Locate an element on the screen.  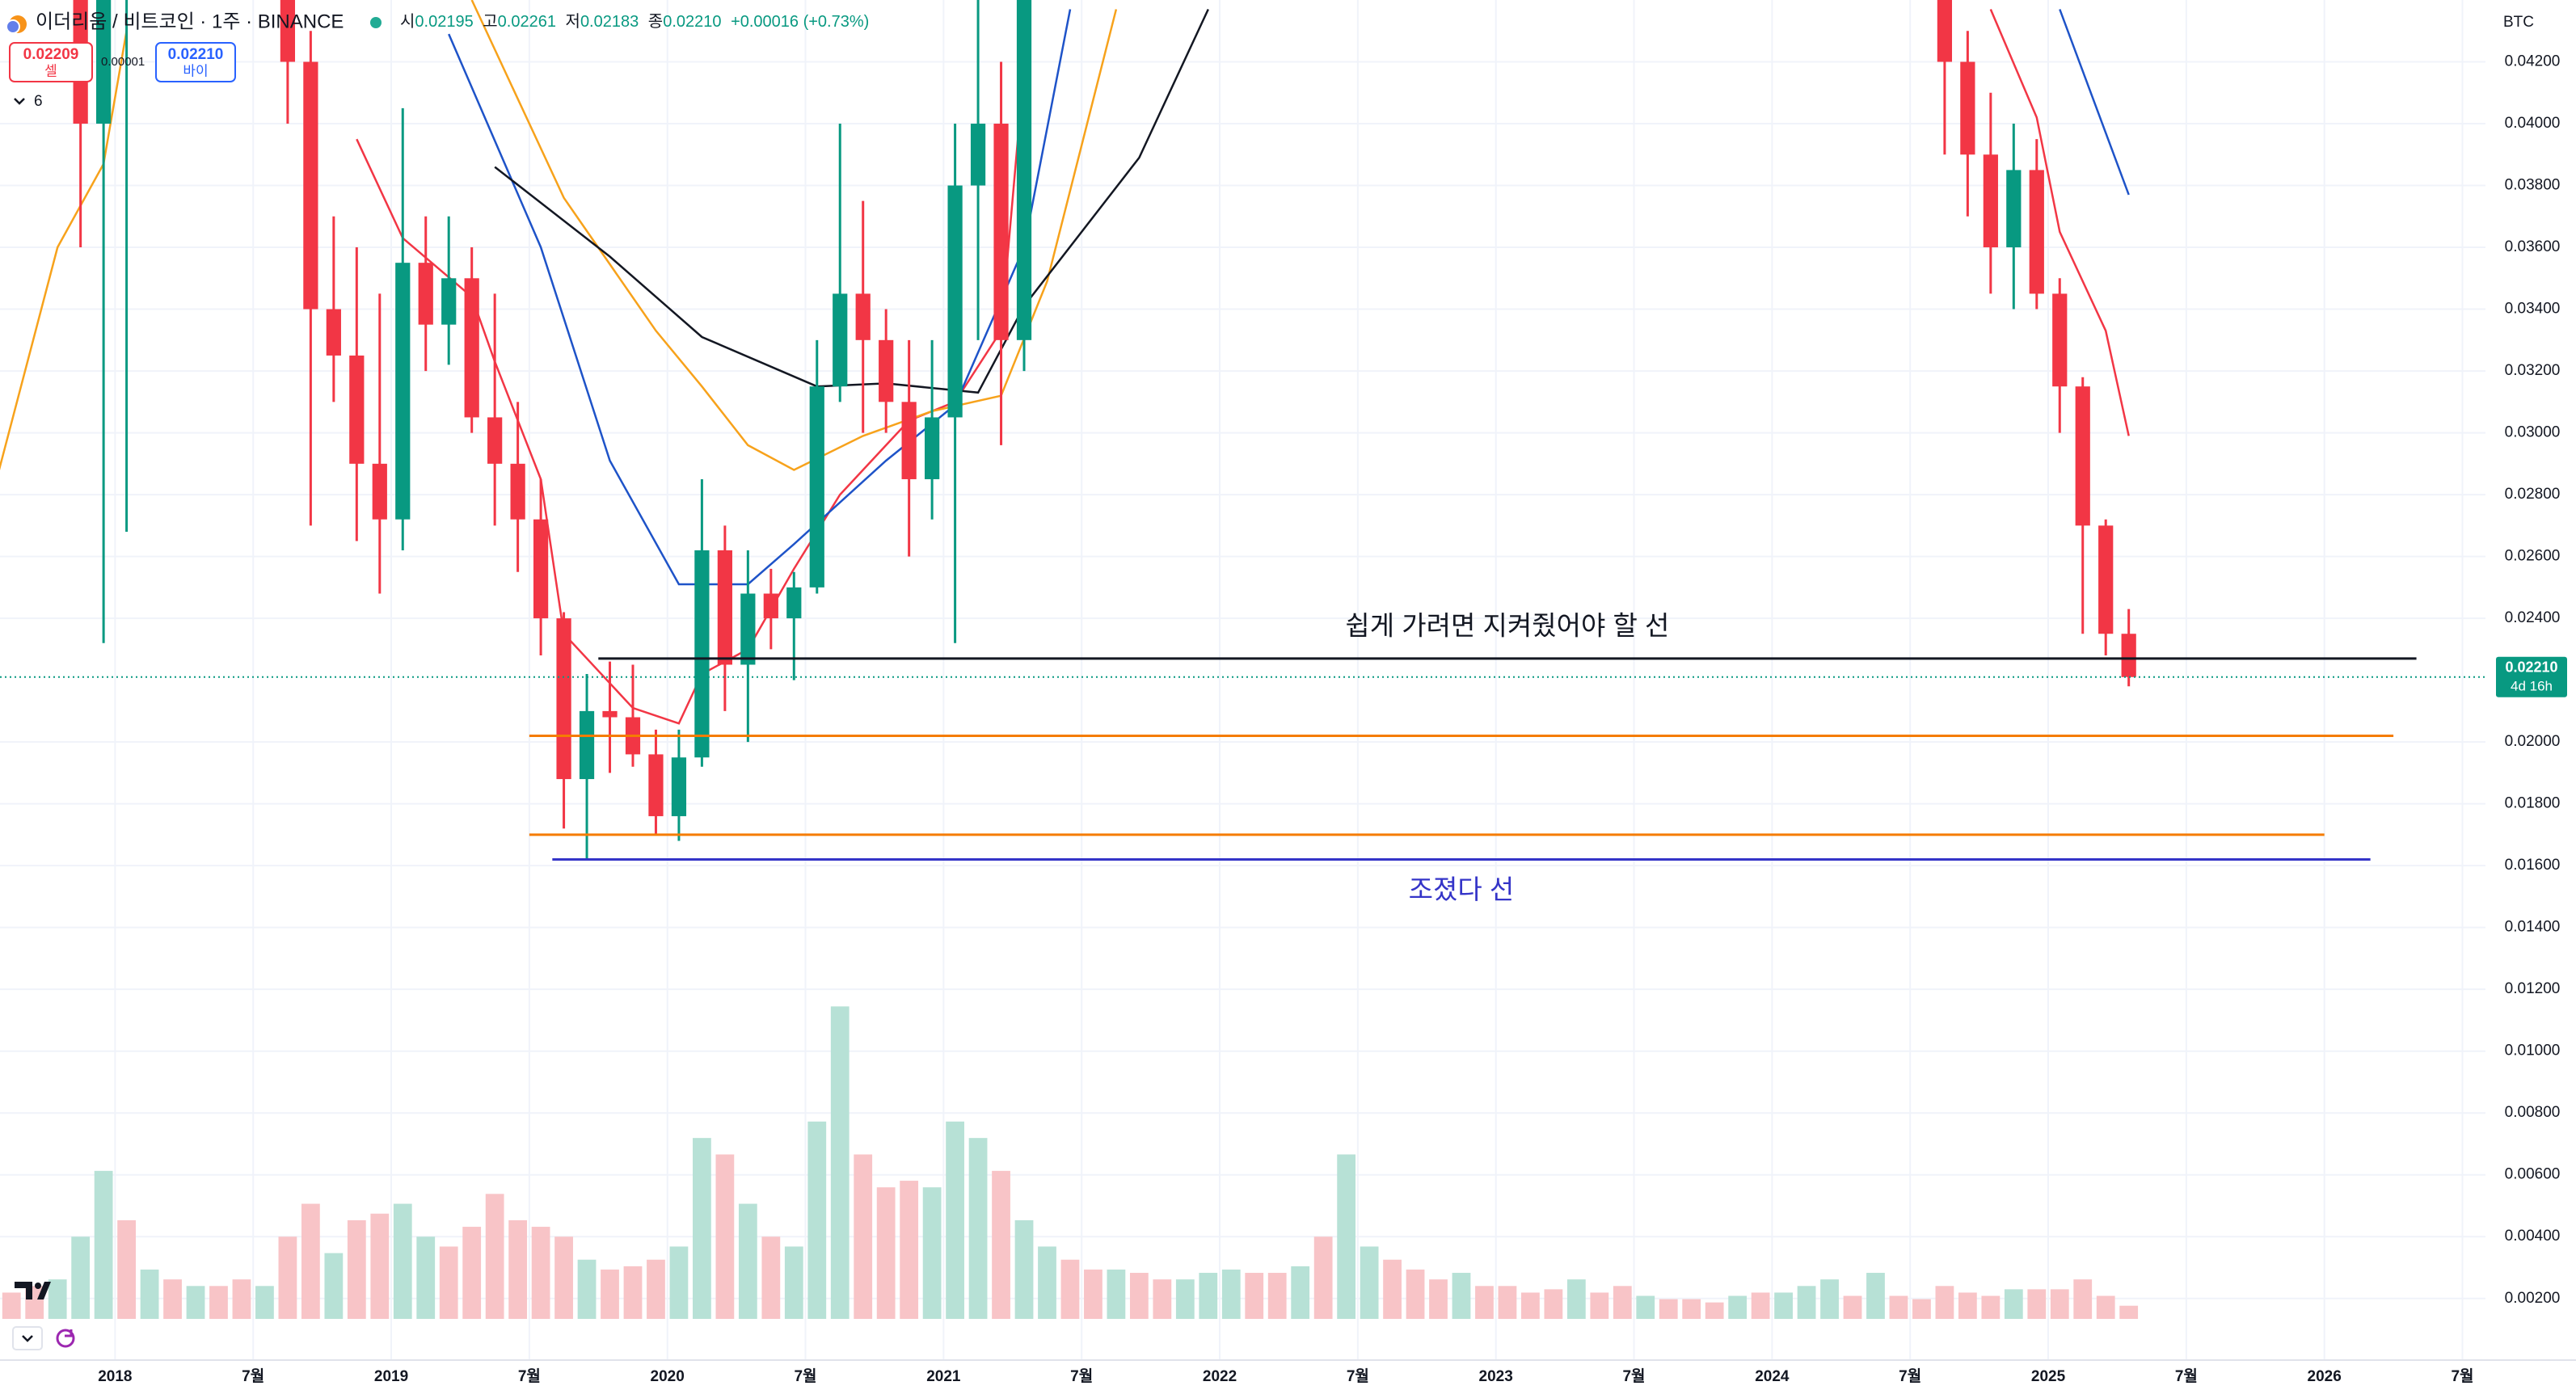
indicator-count: 6 is located at coordinates (38, 101).